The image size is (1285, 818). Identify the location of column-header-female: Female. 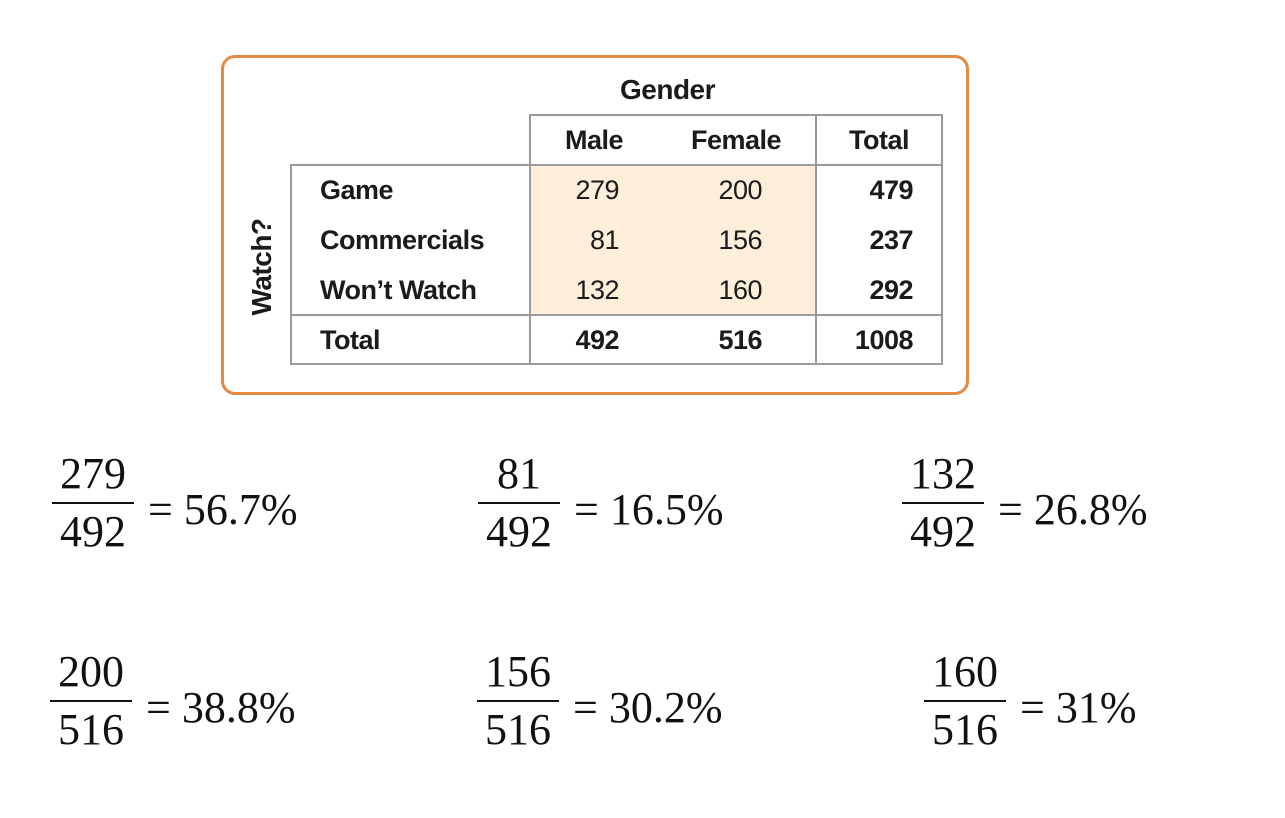
(736, 140).